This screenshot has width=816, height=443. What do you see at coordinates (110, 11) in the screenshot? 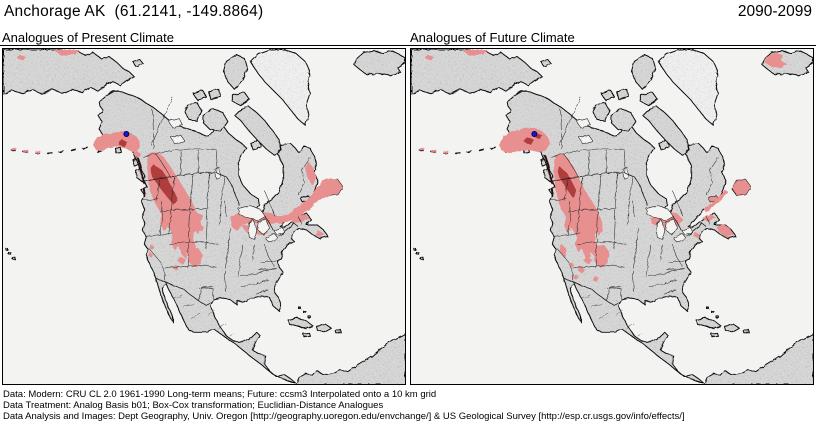
I see `spacer` at bounding box center [110, 11].